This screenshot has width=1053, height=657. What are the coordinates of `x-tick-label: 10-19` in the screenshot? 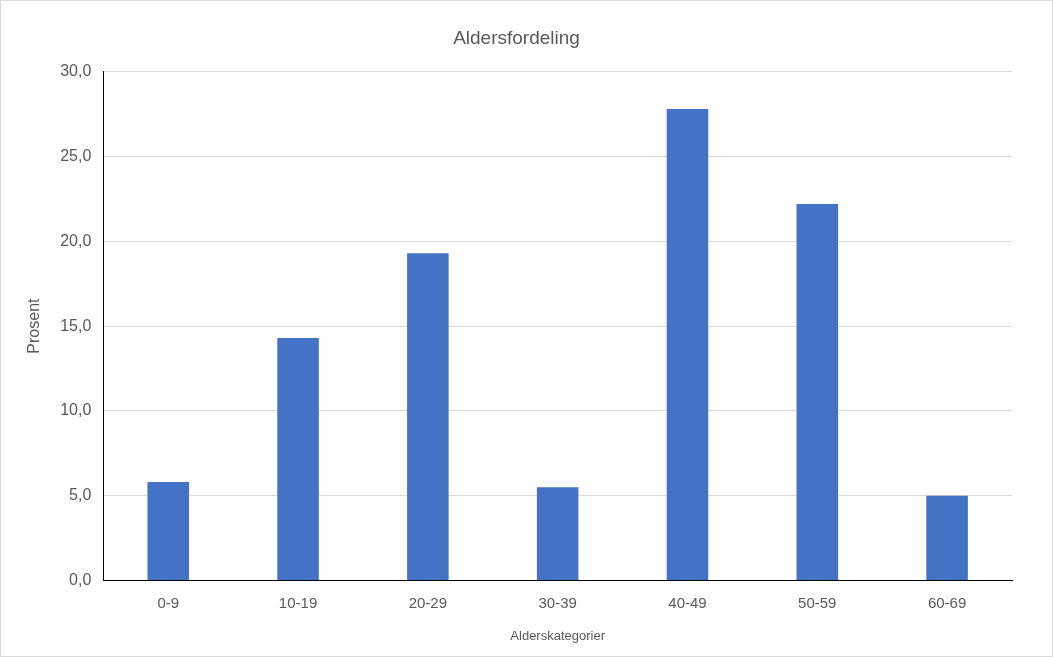 It's located at (298, 602).